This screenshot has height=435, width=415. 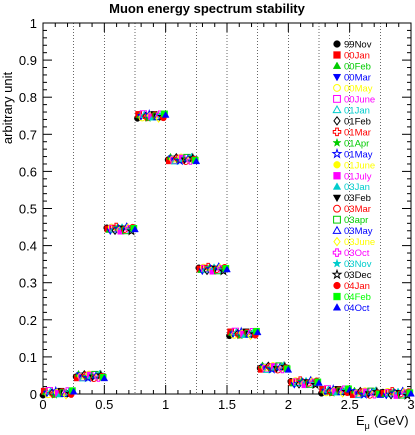 I want to click on y-tick-label: 0.9, so click(x=28, y=60).